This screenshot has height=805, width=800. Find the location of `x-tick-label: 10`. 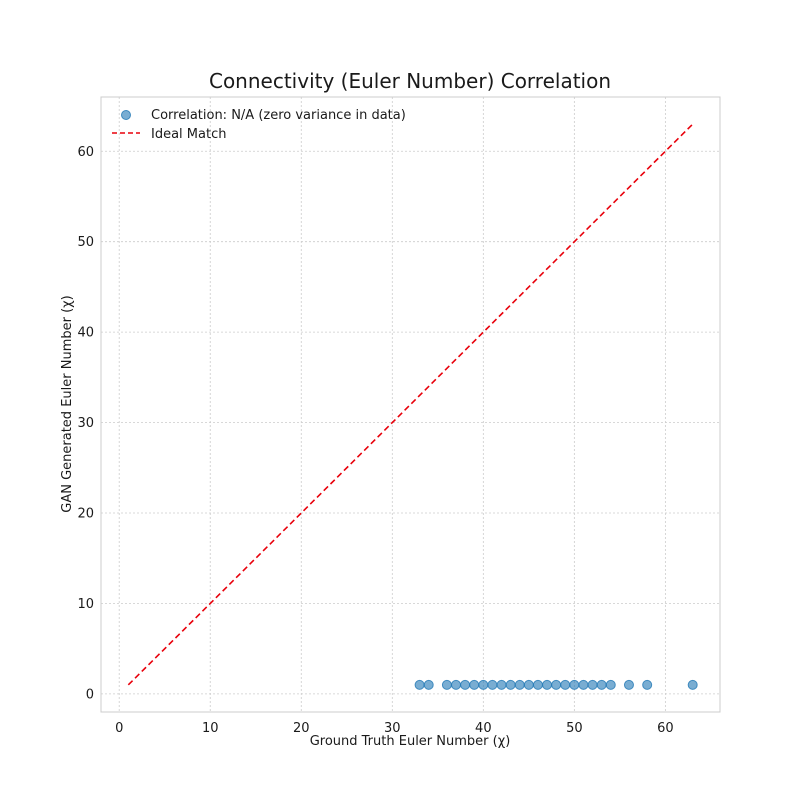

x-tick-label: 10 is located at coordinates (210, 728).